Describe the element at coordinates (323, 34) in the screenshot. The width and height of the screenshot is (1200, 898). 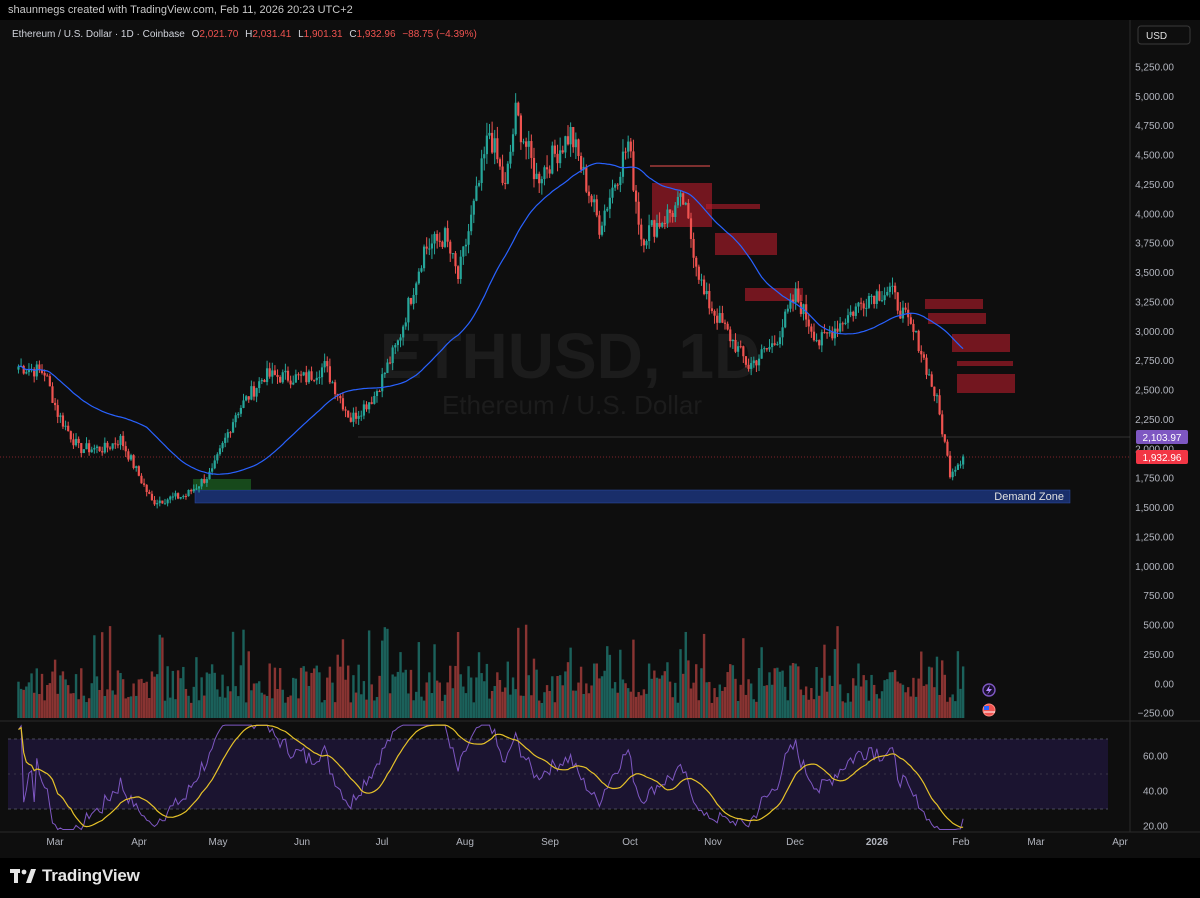
I see `legend-low-value: 1,901.31` at that location.